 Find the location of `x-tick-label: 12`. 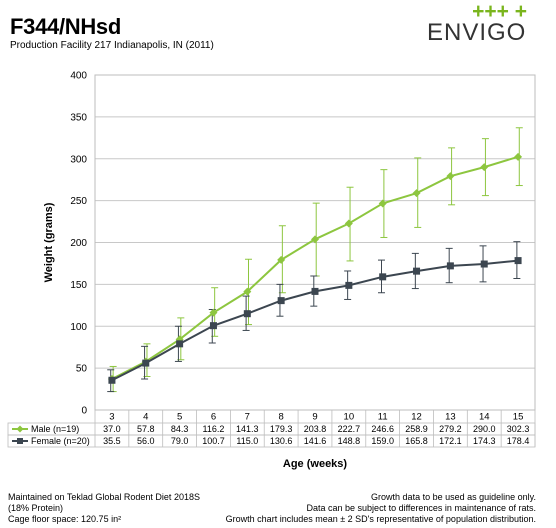

x-tick-label: 12 is located at coordinates (416, 417).